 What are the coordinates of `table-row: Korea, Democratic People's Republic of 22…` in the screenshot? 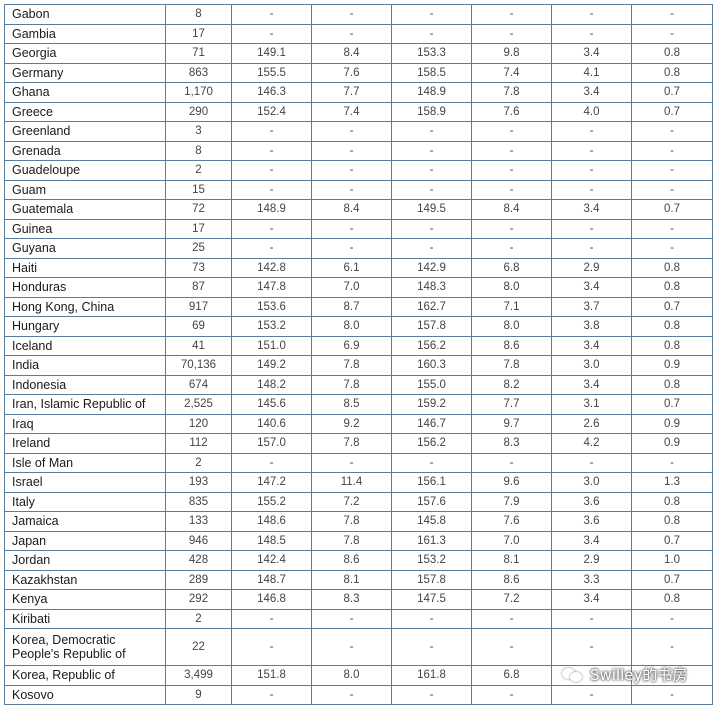 It's located at (358, 647).